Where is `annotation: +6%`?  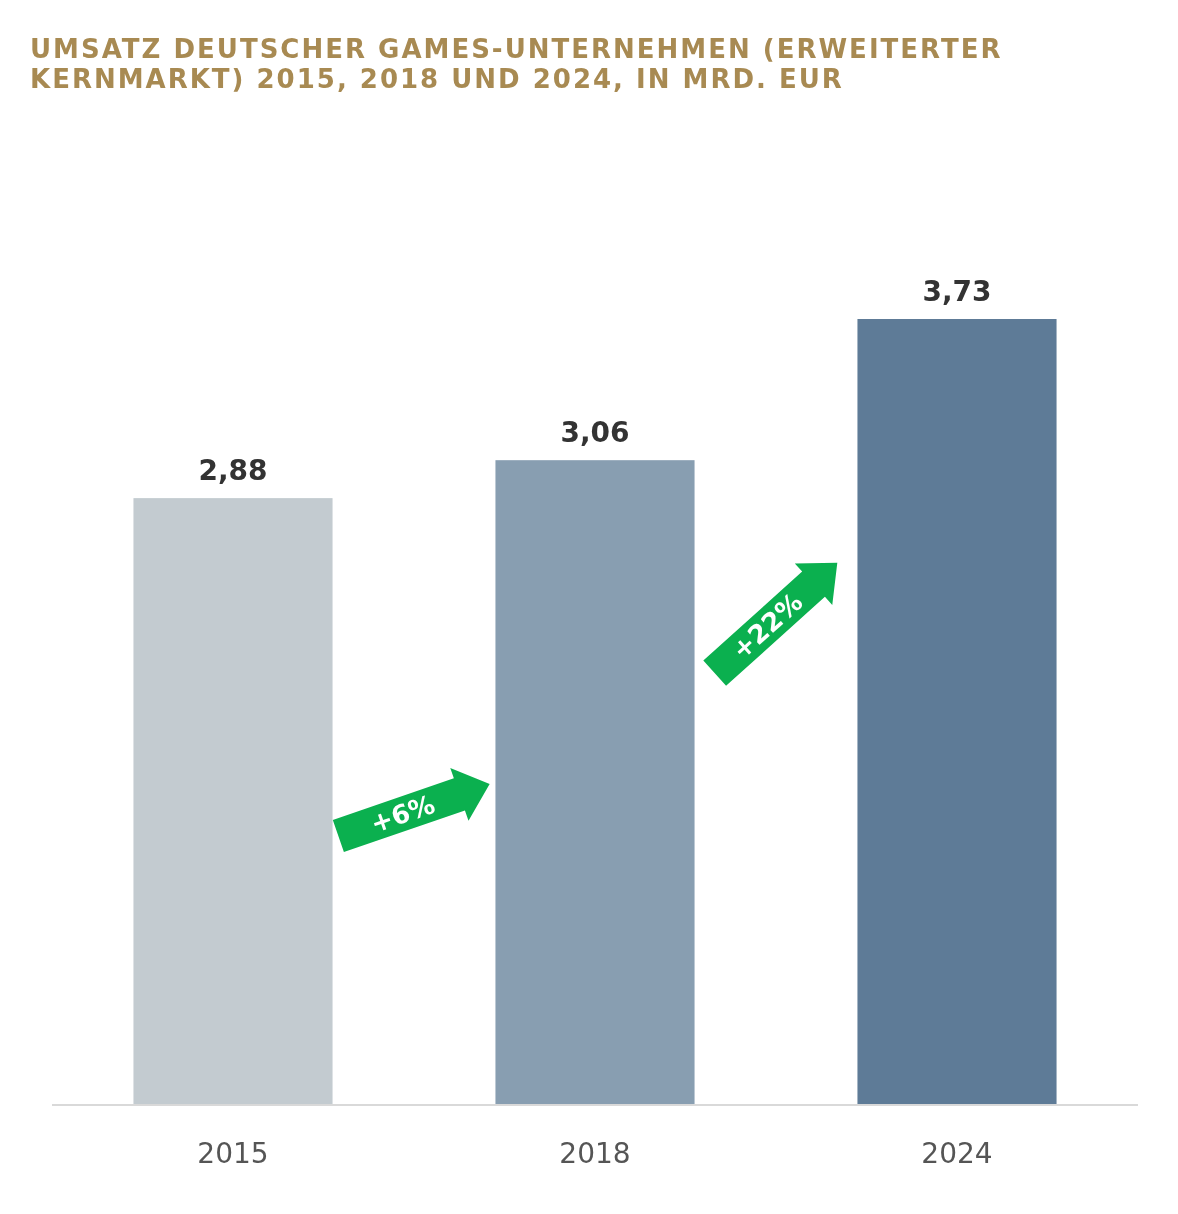 annotation: +6% is located at coordinates (402, 813).